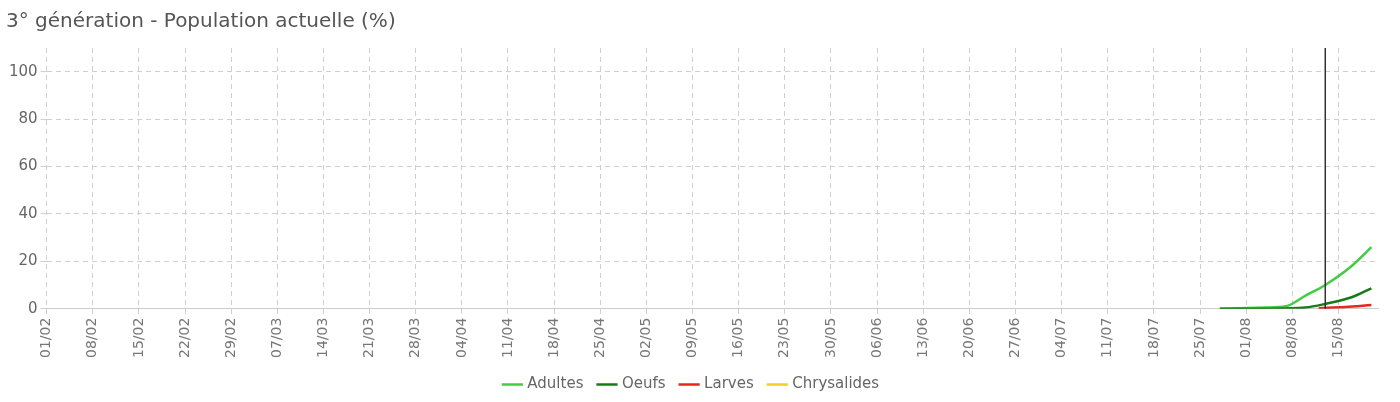  What do you see at coordinates (1060, 338) in the screenshot?
I see `x-tick-label: 04/07` at bounding box center [1060, 338].